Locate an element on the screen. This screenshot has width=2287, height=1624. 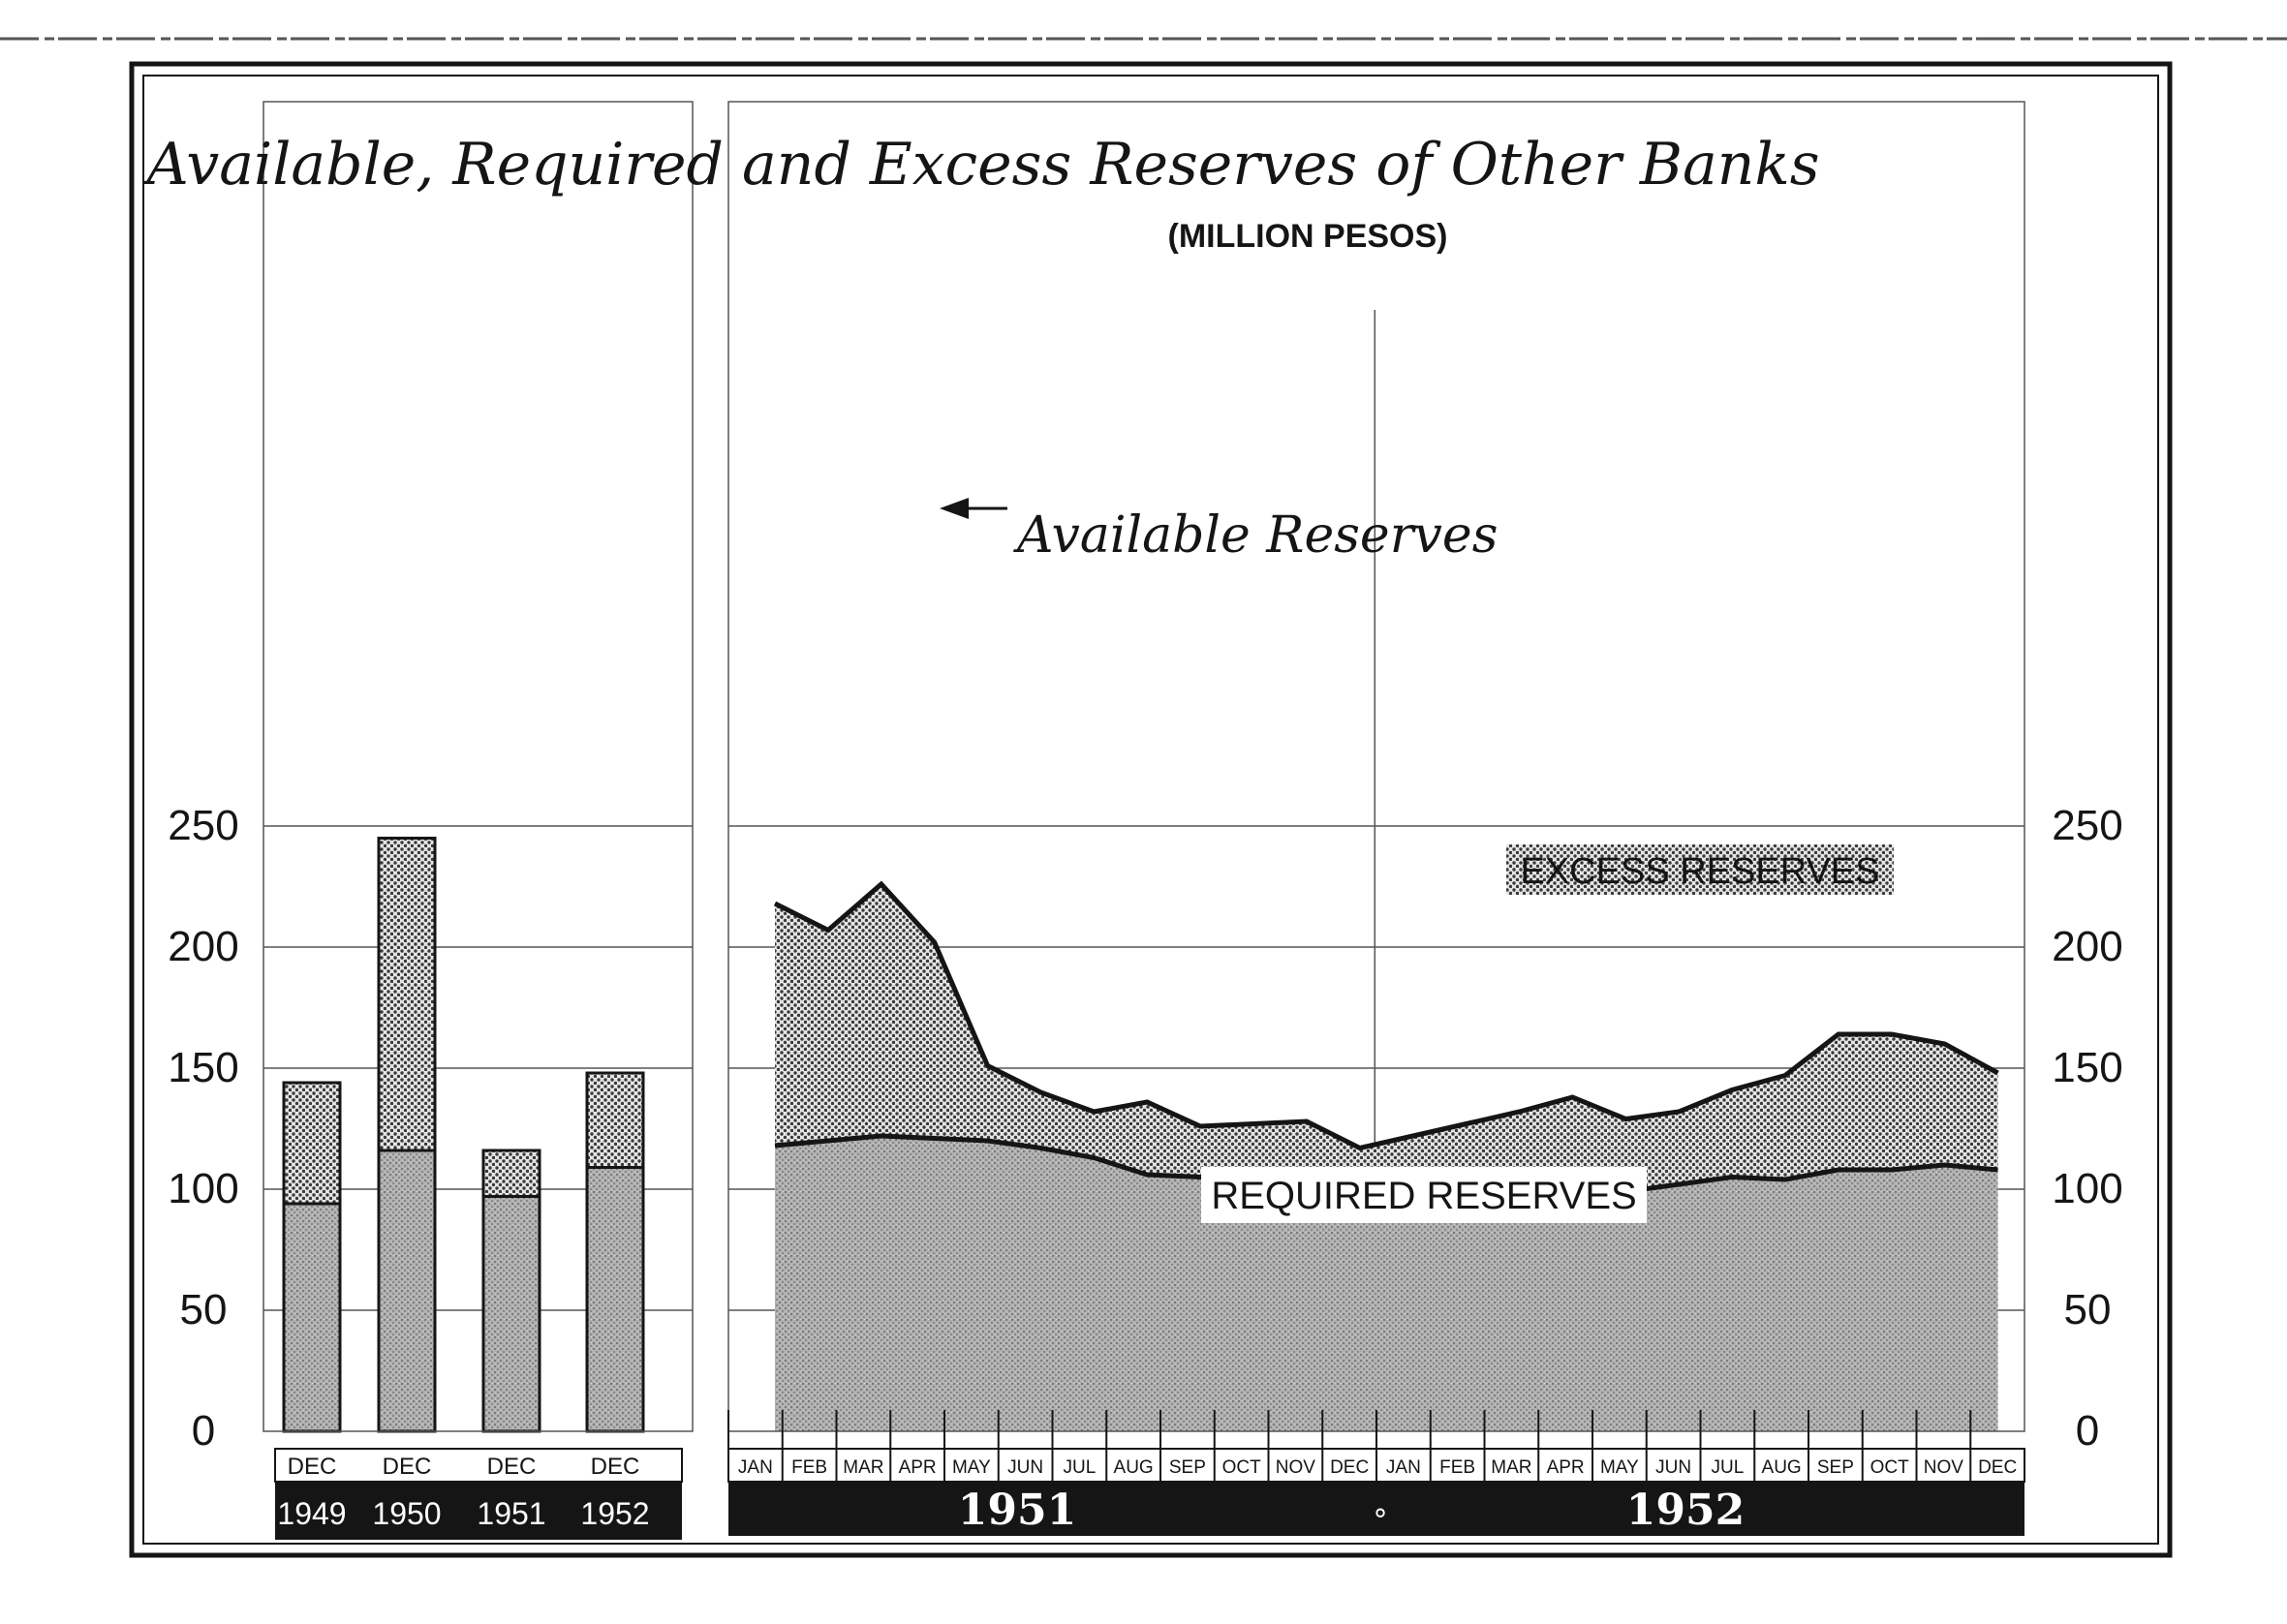
year-strip is located at coordinates (1376, 1509).